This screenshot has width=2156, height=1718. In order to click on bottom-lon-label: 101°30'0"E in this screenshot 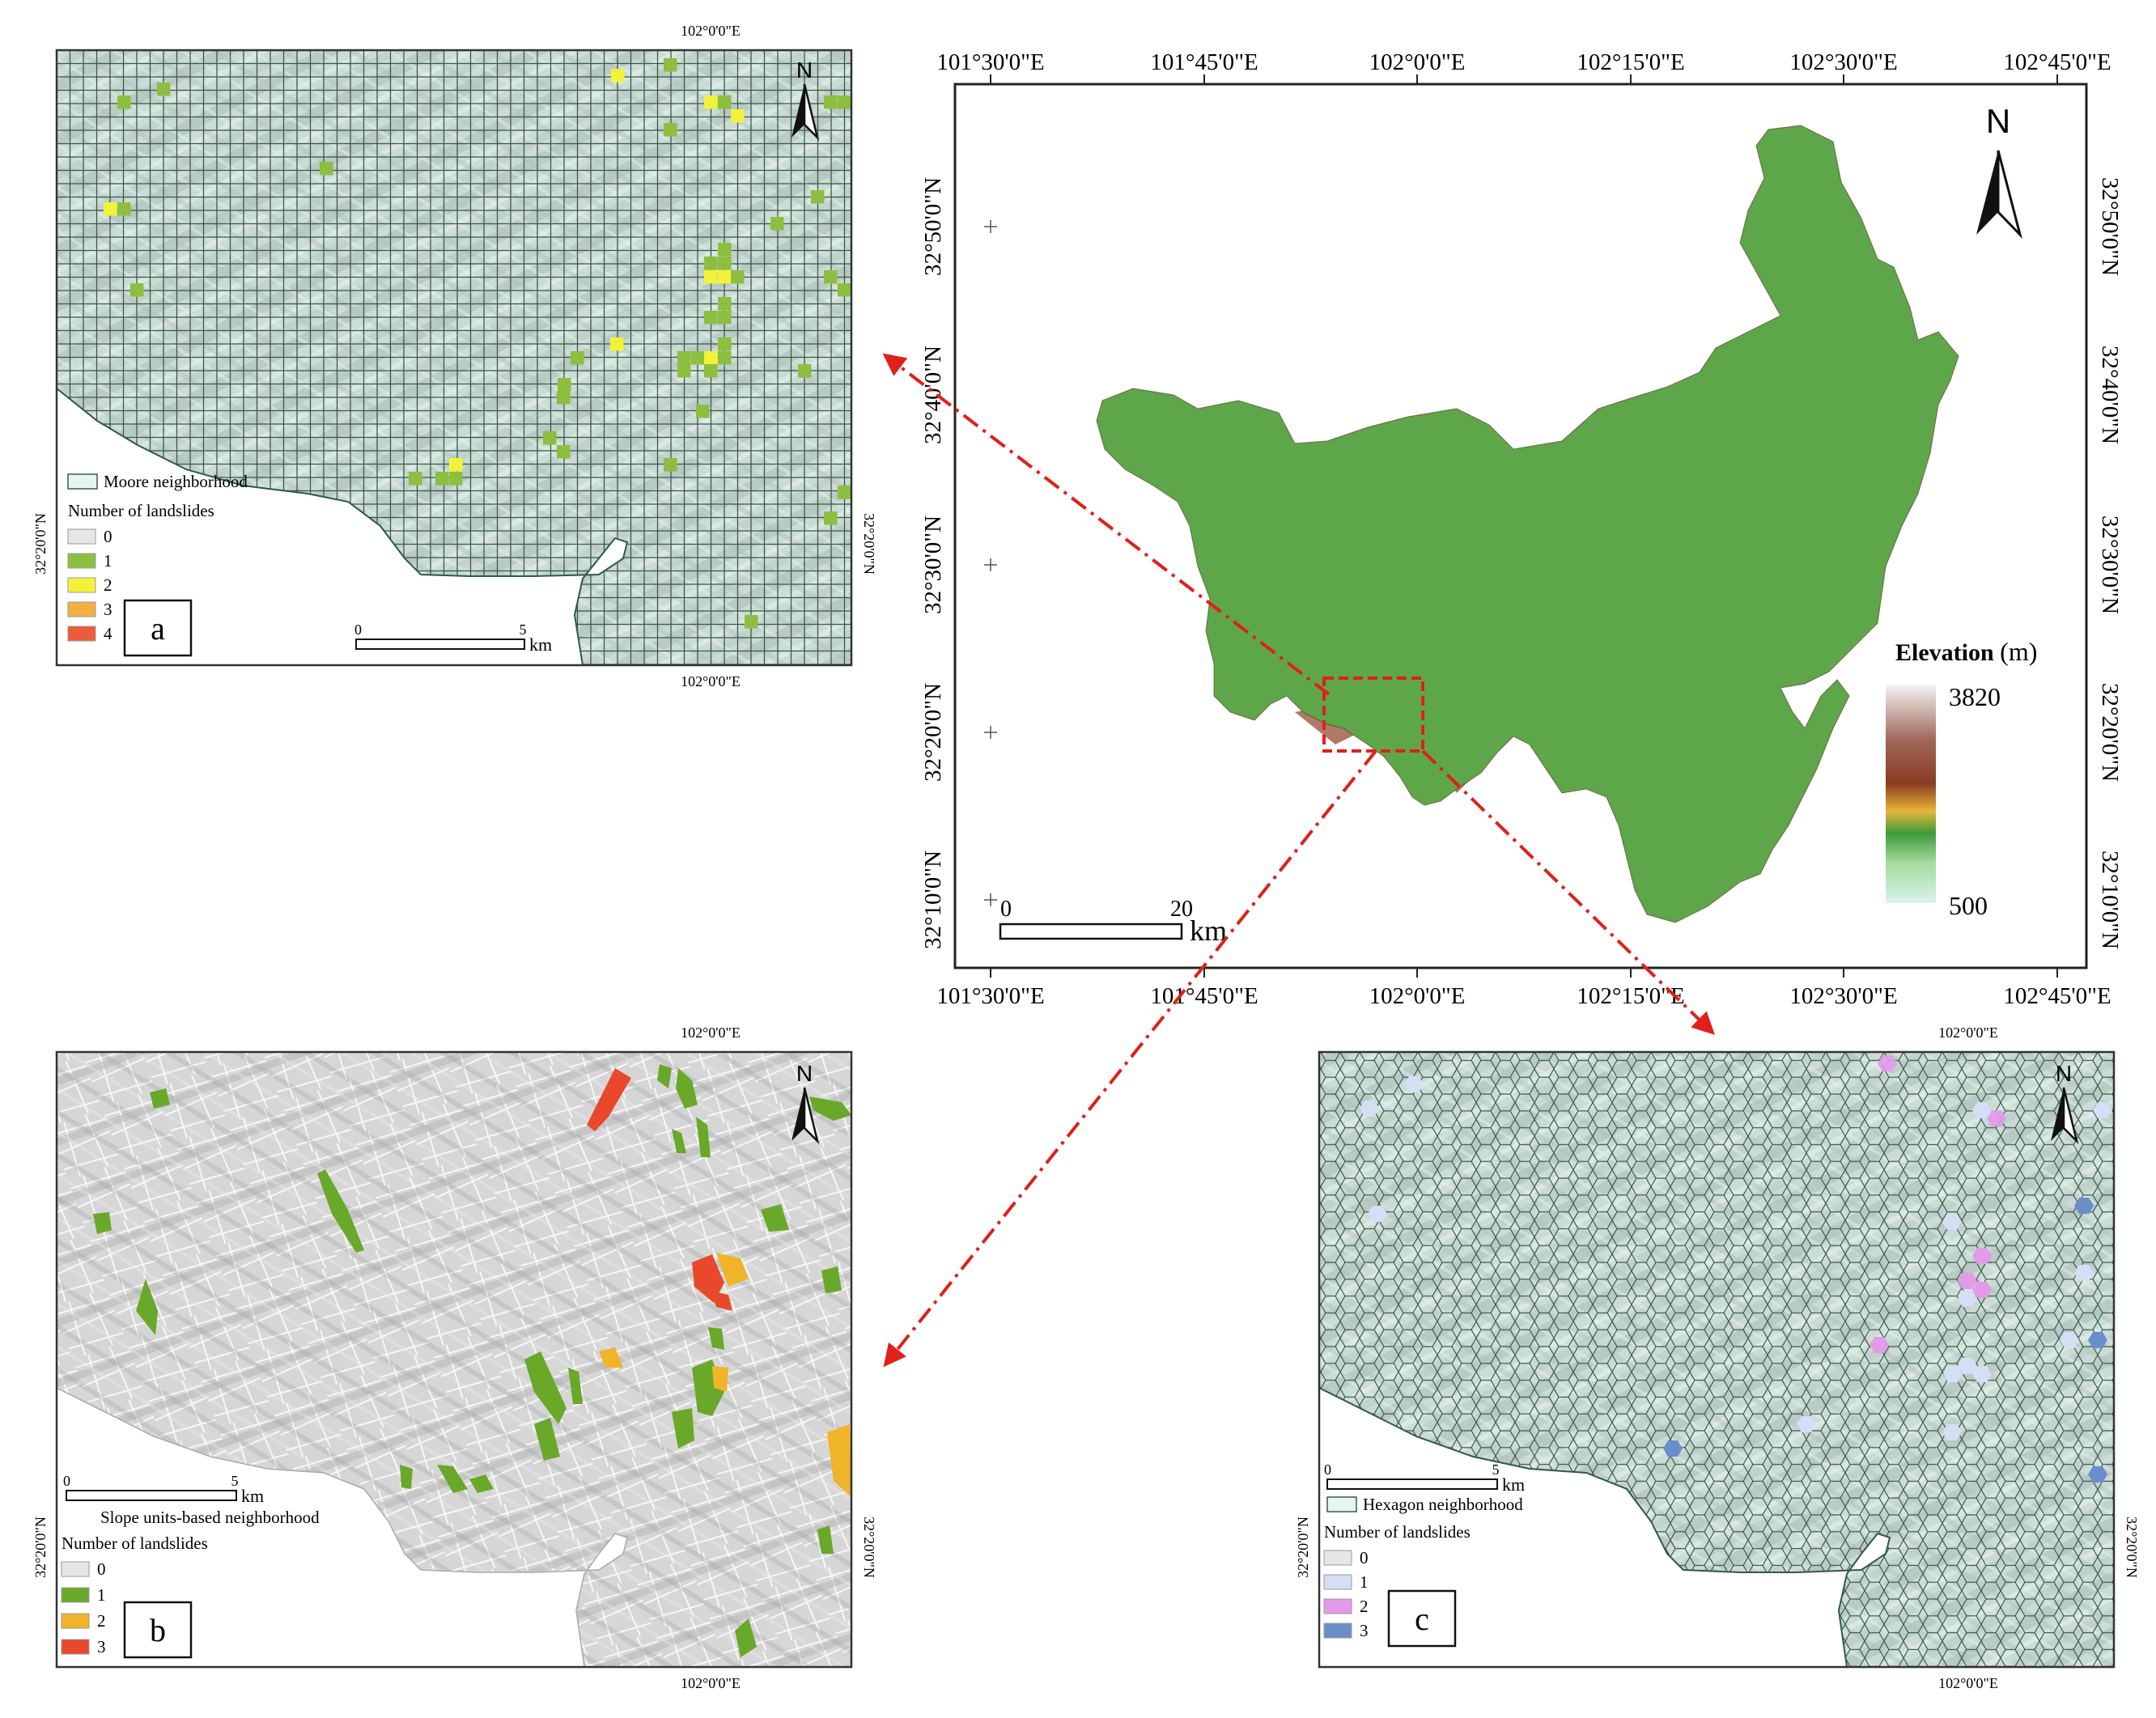, I will do `click(990, 996)`.